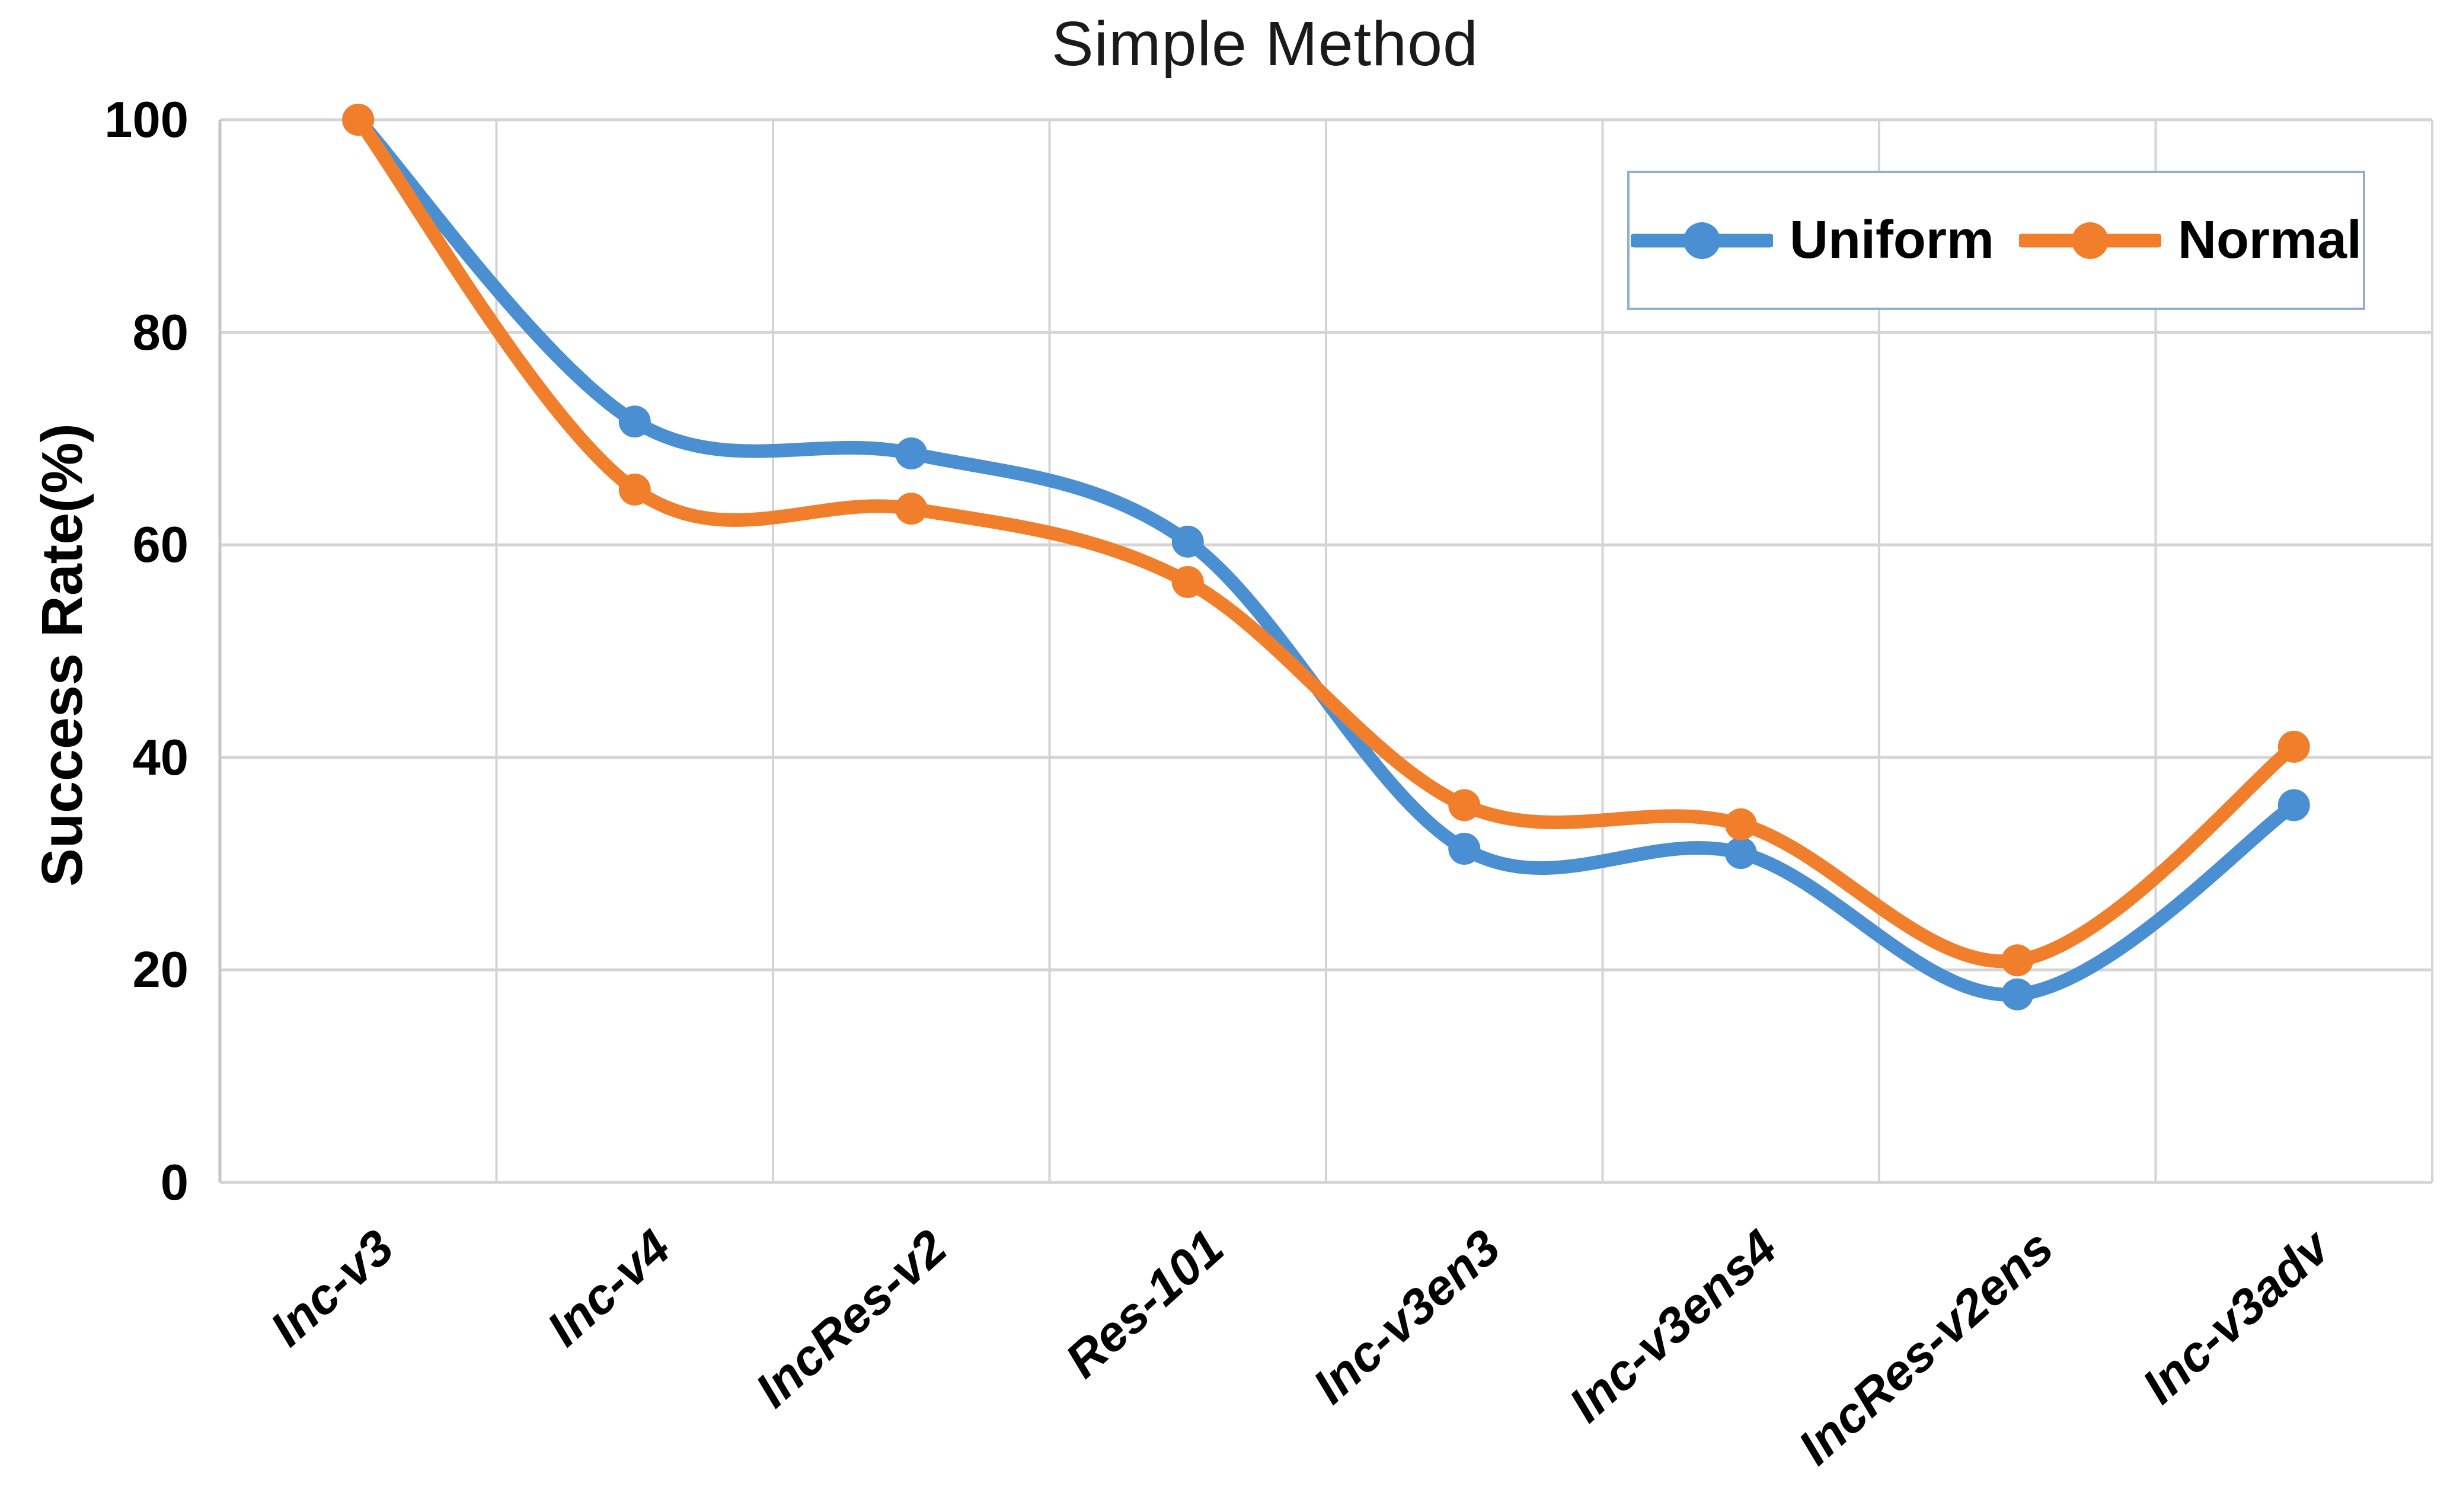 The image size is (2447, 1512). Describe the element at coordinates (1701, 240) in the screenshot. I see `uniform-line-marker-icon` at that location.